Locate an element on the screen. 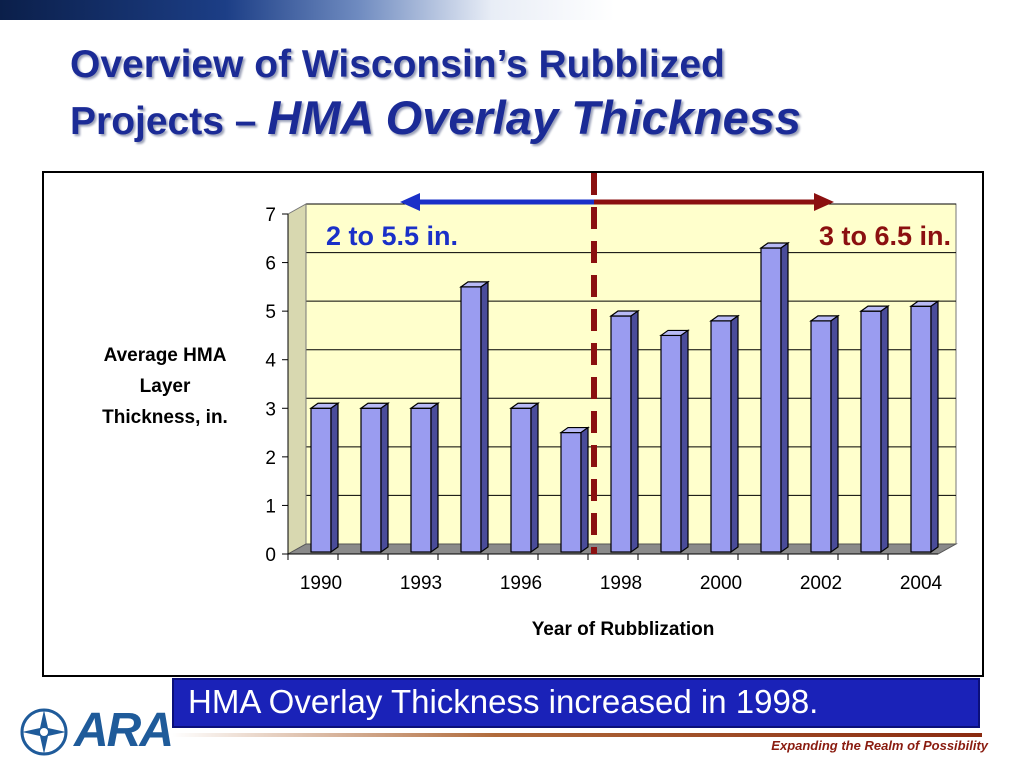 The height and width of the screenshot is (768, 1024). y-axis-label: Layer is located at coordinates (165, 386).